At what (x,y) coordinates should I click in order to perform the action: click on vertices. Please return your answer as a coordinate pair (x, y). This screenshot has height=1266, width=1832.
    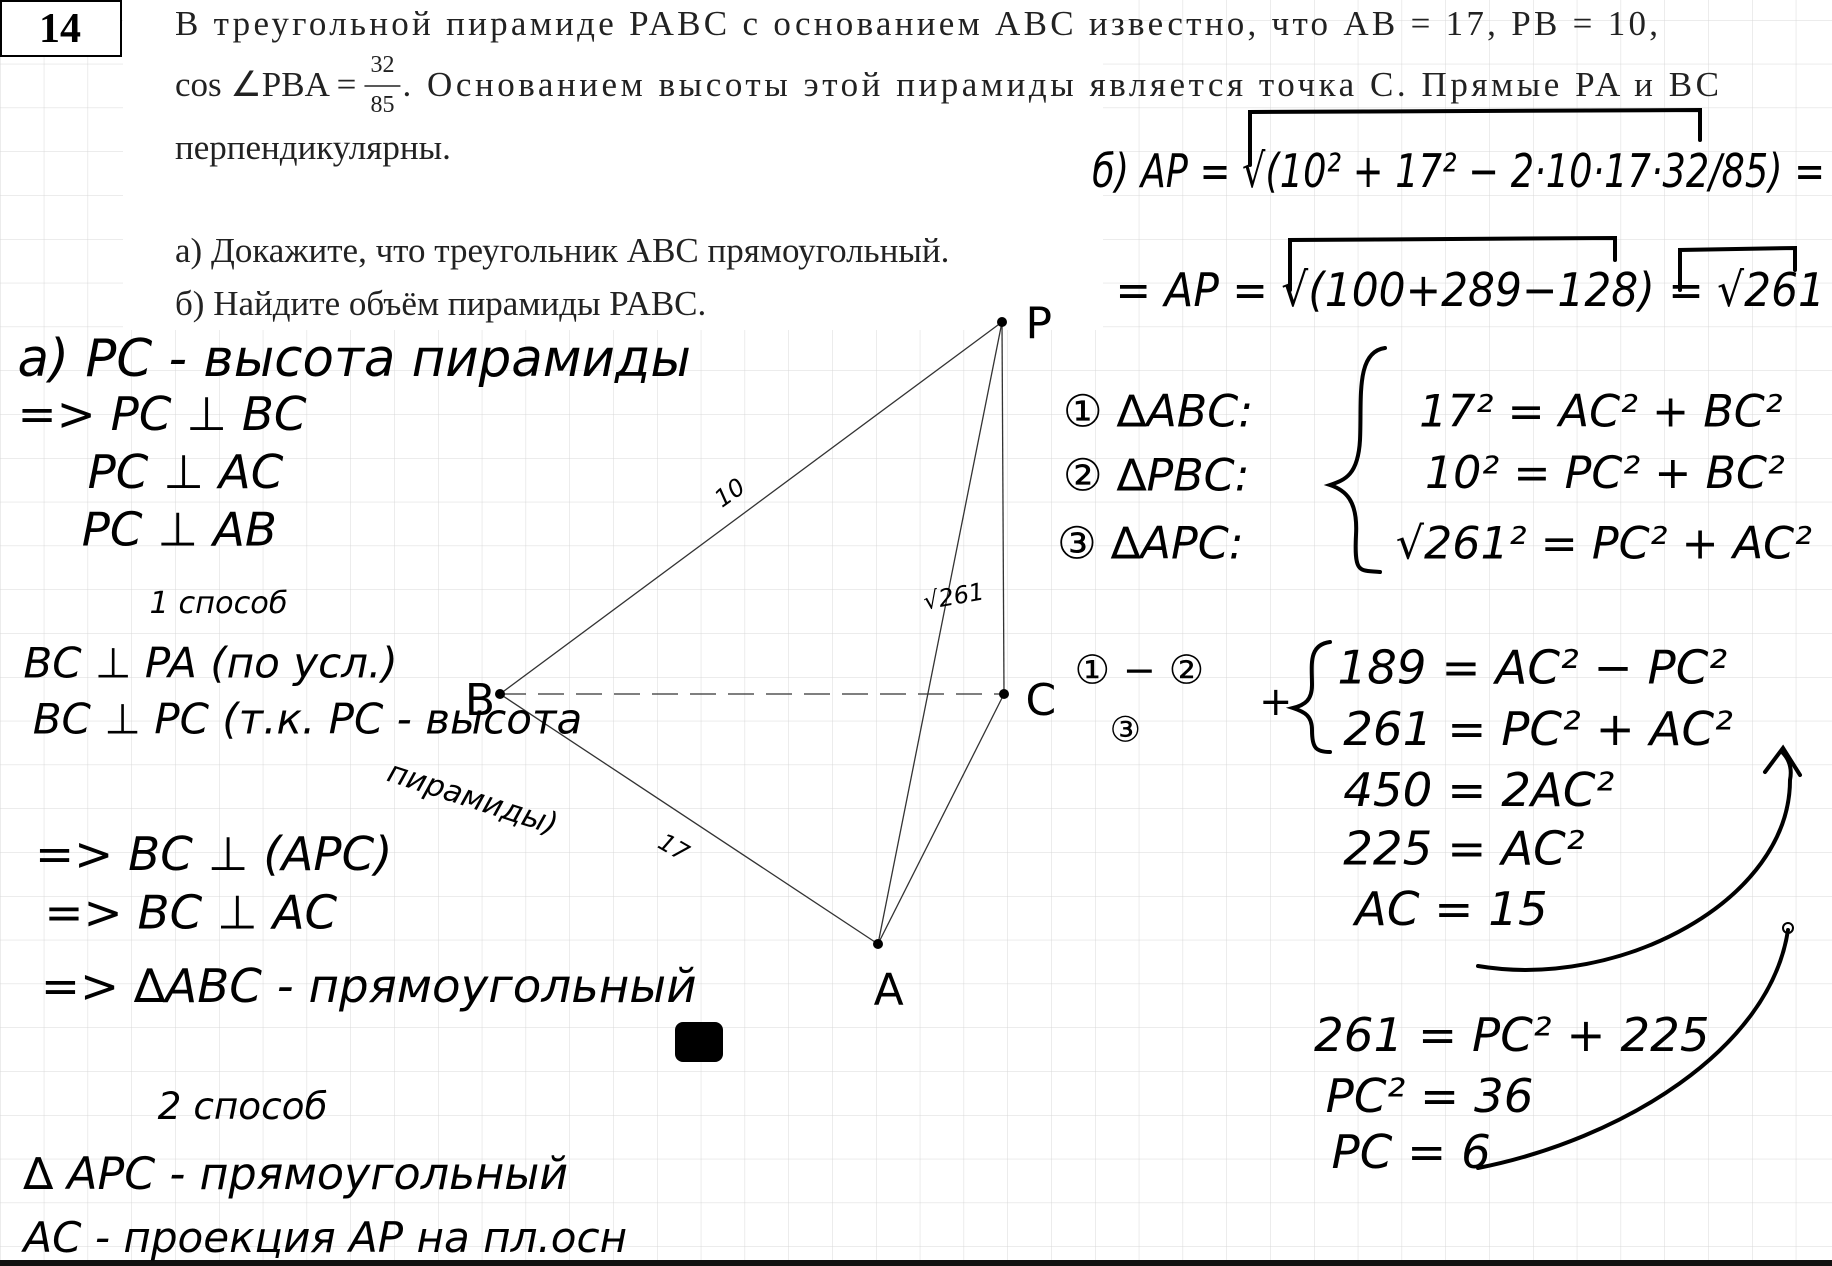
    Looking at the image, I should click on (752, 633).